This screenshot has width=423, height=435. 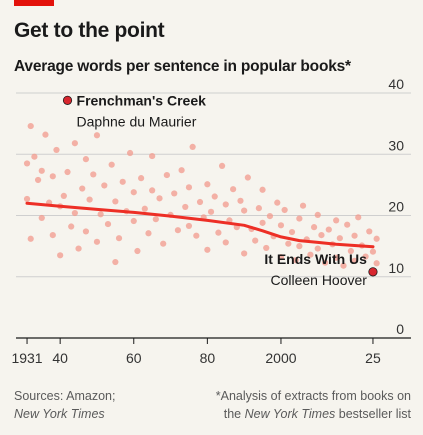 What do you see at coordinates (234, 414) in the screenshot?
I see `note-text-pre: the` at bounding box center [234, 414].